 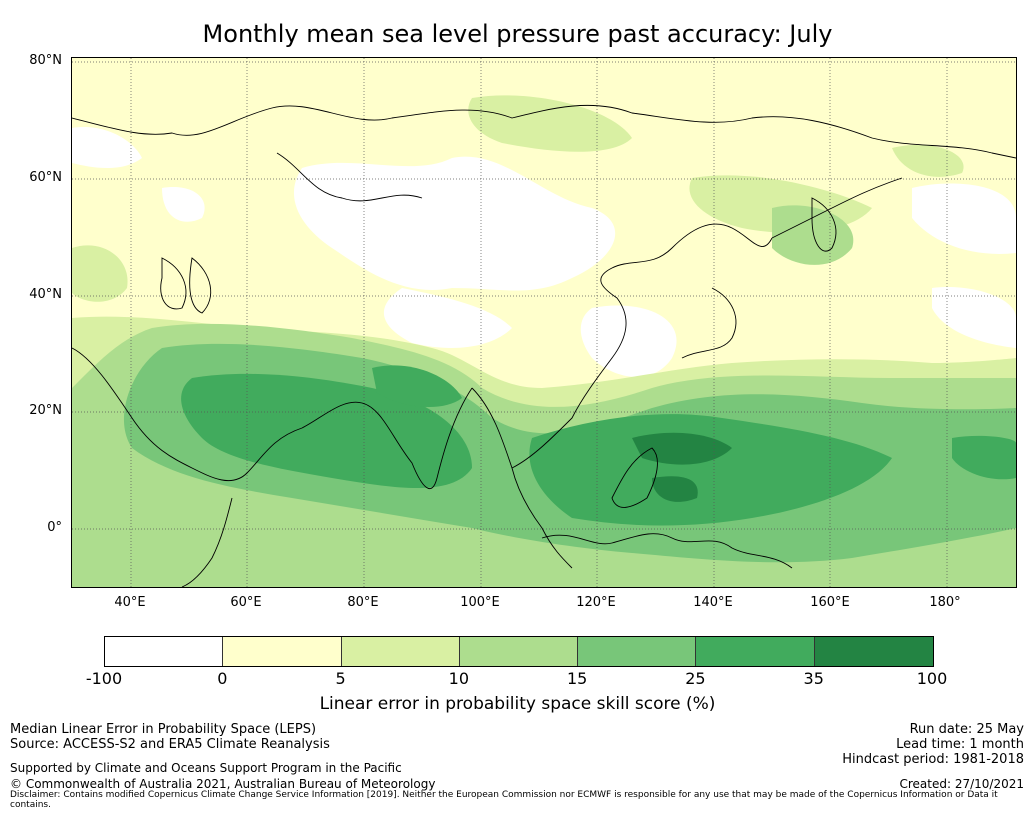 I want to click on footer-lead-time: Lead time: 1 month, so click(x=960, y=744).